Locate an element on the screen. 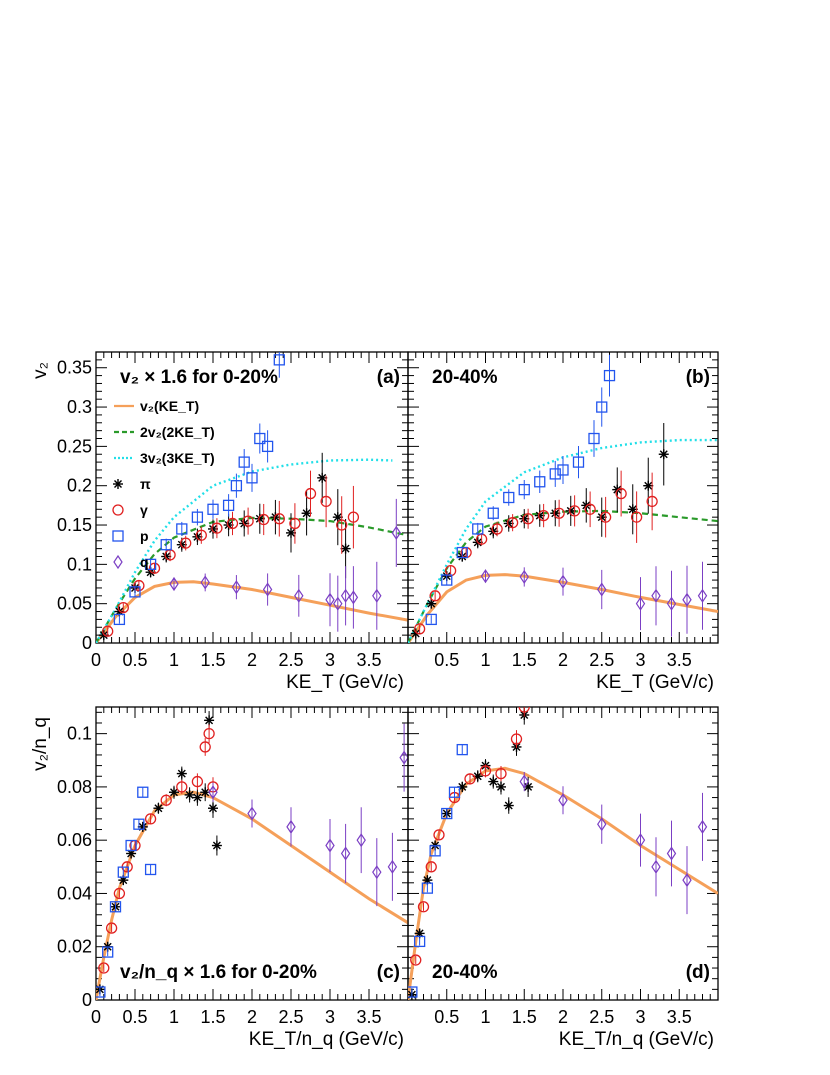  legend-label: v₂(KE_T) is located at coordinates (169, 406).